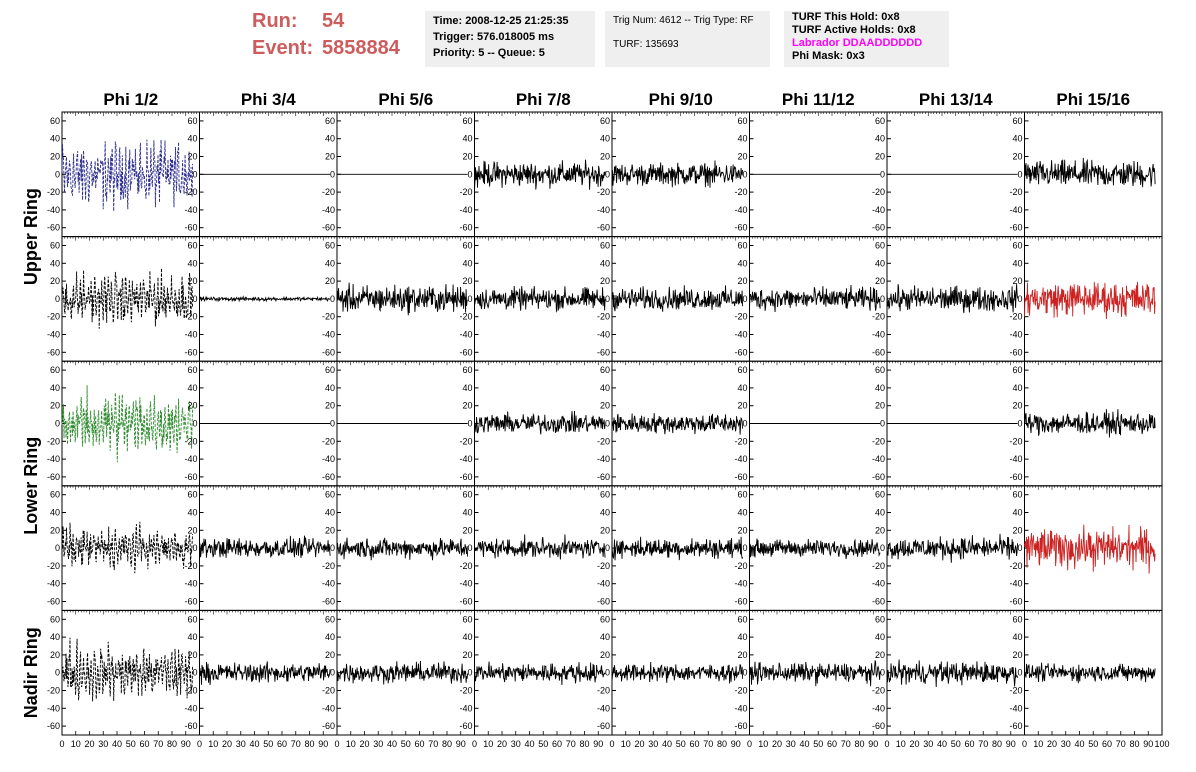 This screenshot has width=1196, height=772. What do you see at coordinates (31, 486) in the screenshot?
I see `ring-label-2: Lower Ring` at bounding box center [31, 486].